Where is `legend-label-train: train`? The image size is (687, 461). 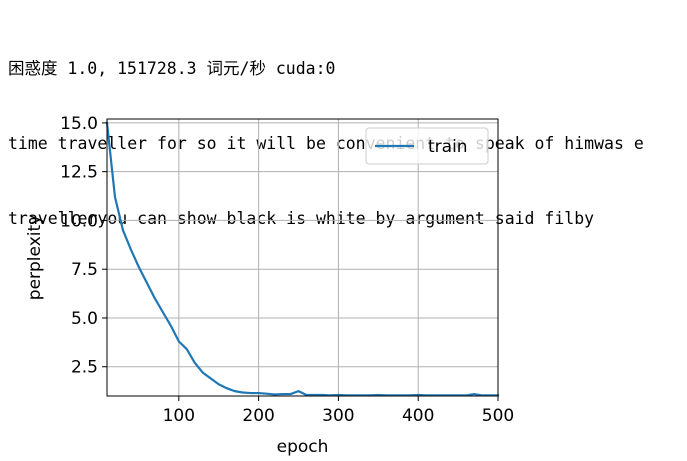 legend-label-train: train is located at coordinates (448, 147).